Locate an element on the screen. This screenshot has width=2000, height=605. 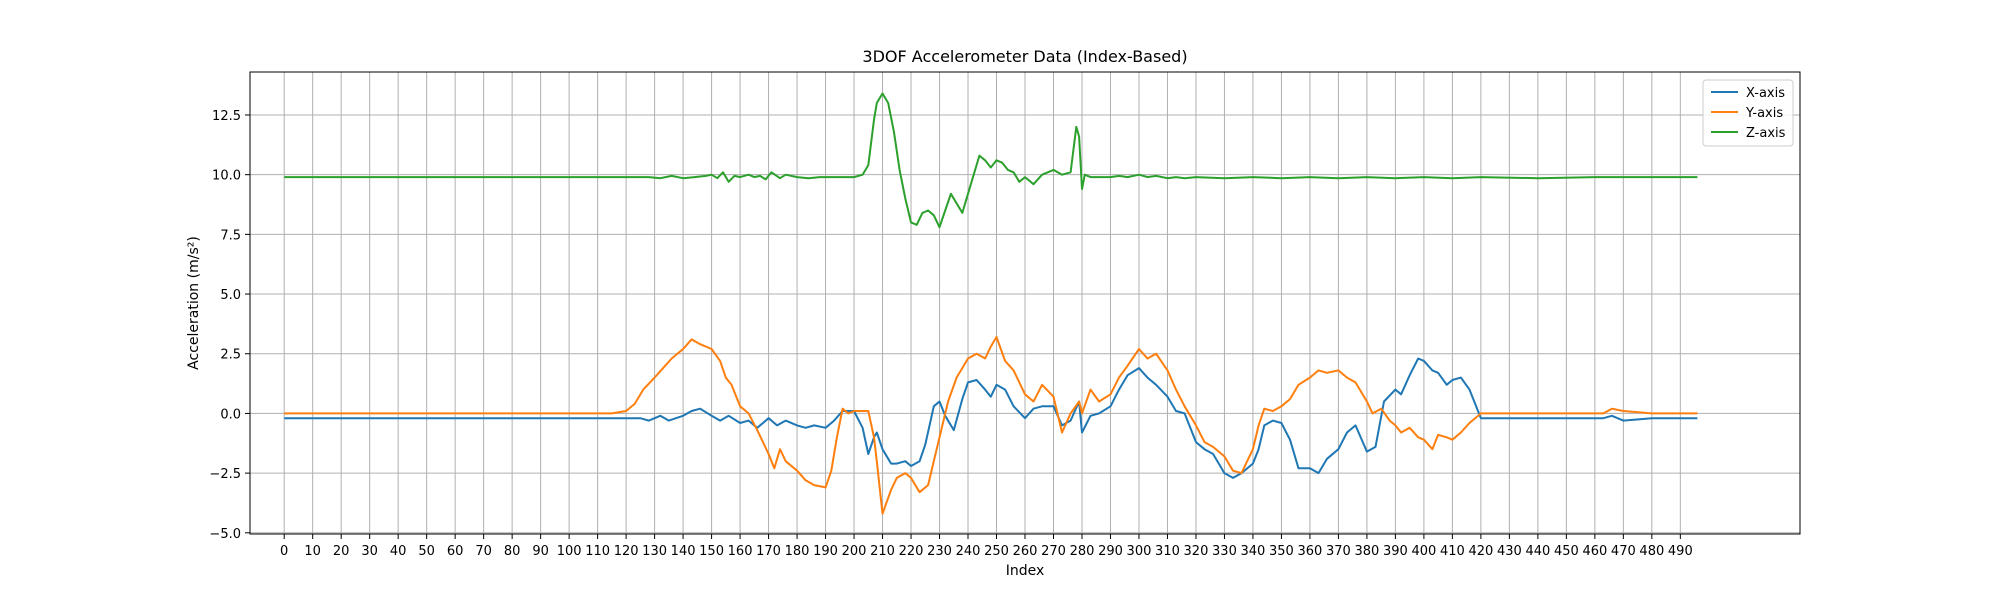
x-tick-label: 80 is located at coordinates (512, 551).